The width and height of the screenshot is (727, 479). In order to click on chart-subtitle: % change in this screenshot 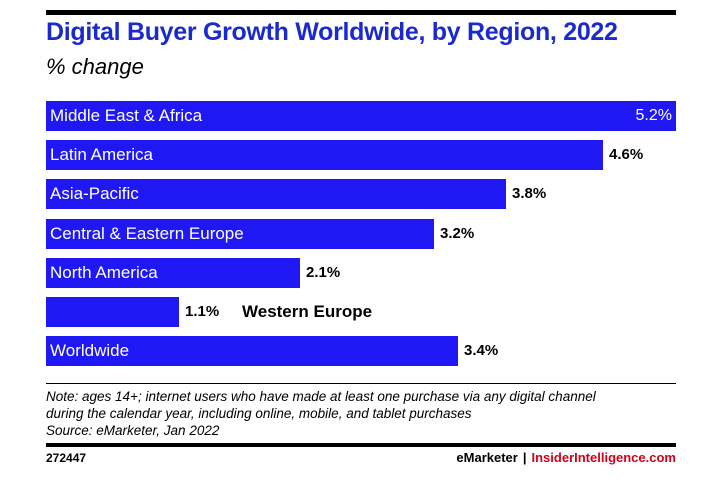, I will do `click(95, 66)`.